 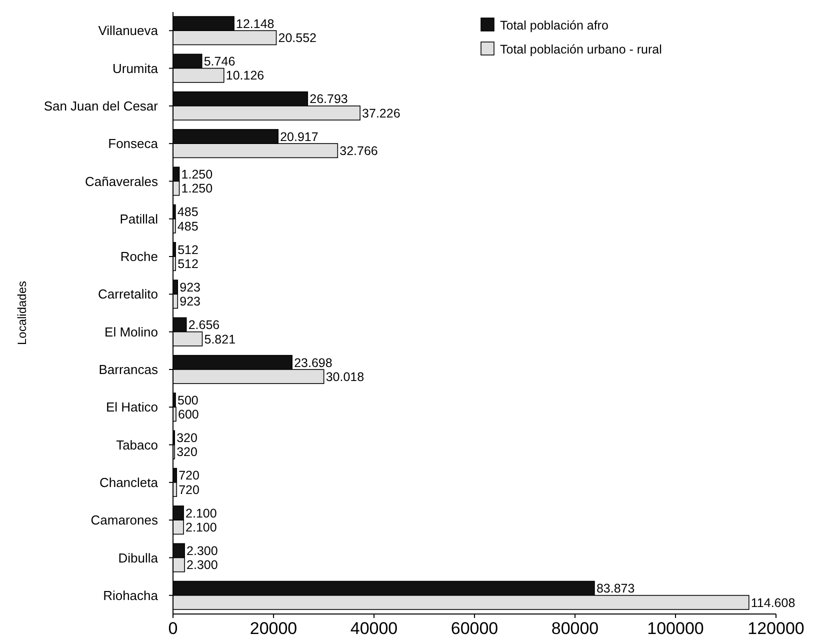 I want to click on y-tick-label: Camarones, so click(x=124, y=520).